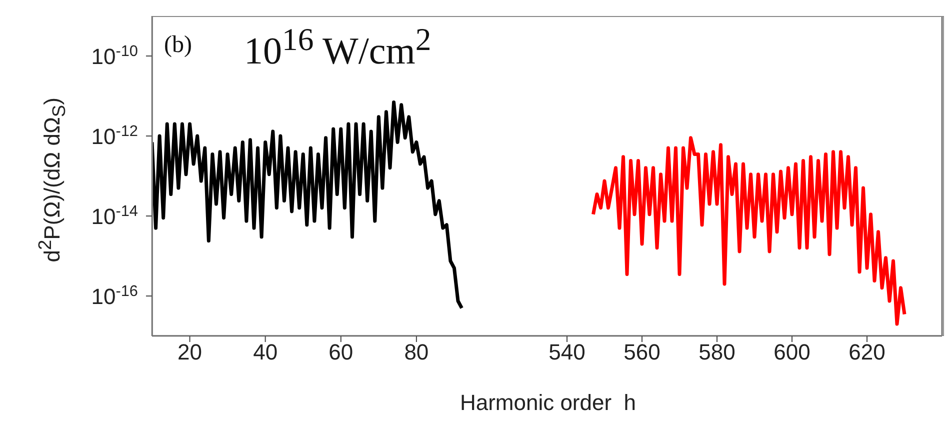  I want to click on x-tick-label: 540, so click(567, 352).